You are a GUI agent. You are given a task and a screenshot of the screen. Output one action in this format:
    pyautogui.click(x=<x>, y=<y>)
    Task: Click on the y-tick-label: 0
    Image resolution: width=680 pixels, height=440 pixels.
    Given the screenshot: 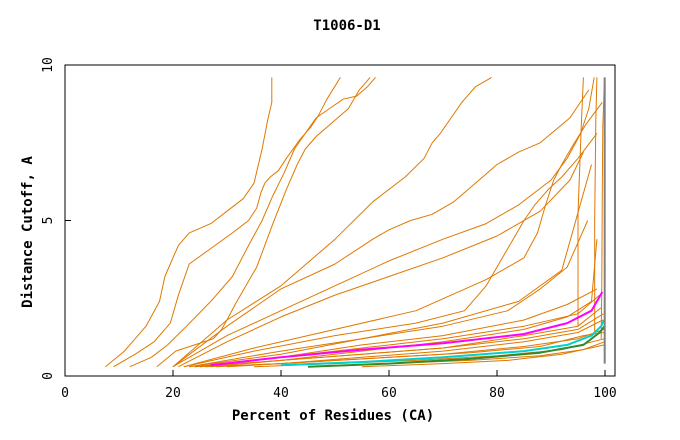 What is the action you would take?
    pyautogui.click(x=48, y=376)
    